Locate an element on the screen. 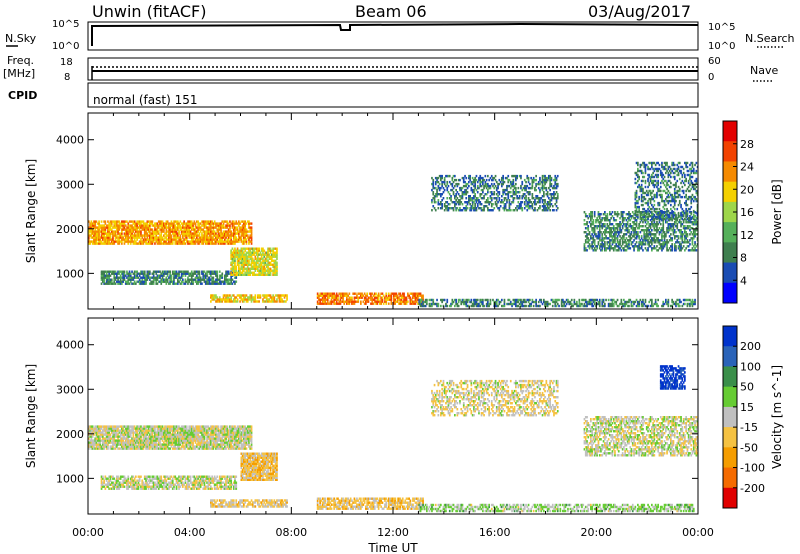  date-title: 03/Aug/2017 is located at coordinates (639, 11).